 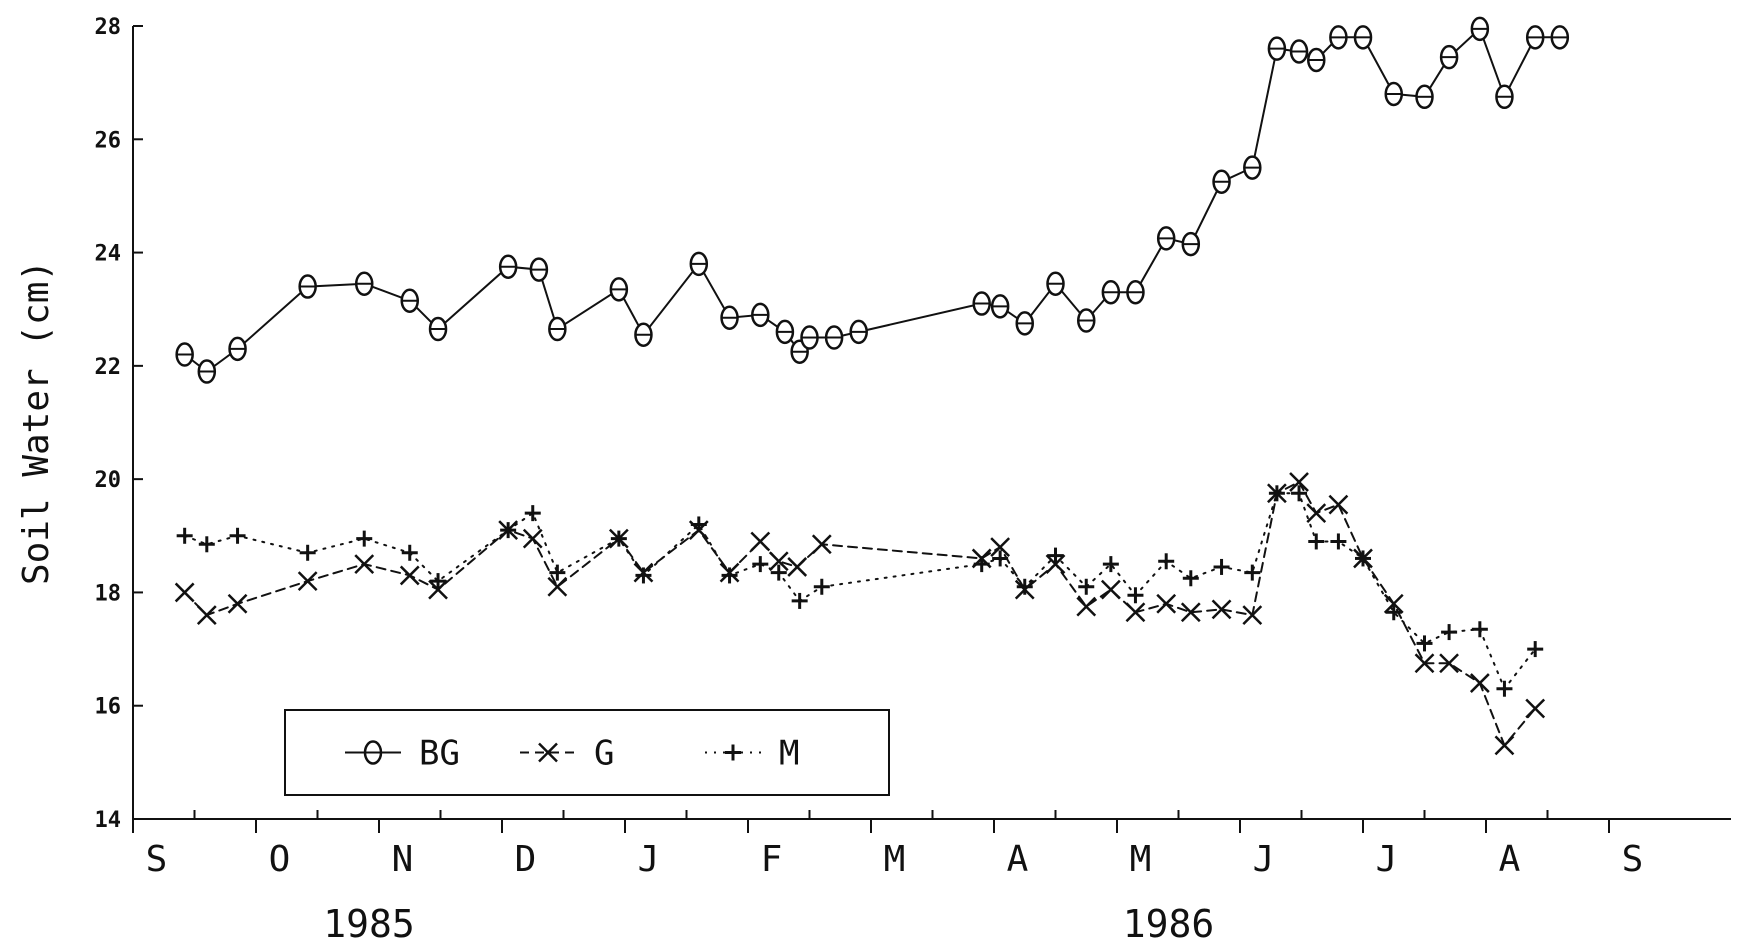 I want to click on legend-entry-bg: BG, so click(x=402, y=754).